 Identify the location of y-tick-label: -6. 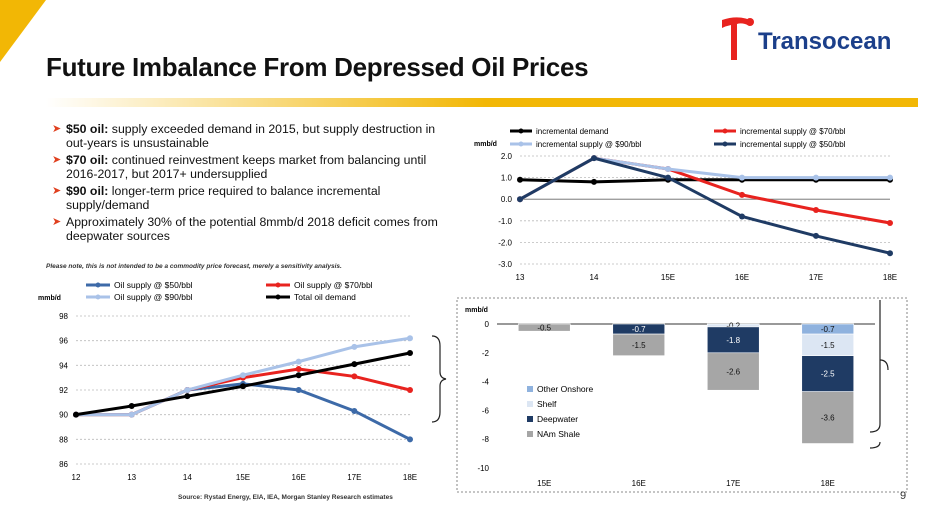
(486, 410).